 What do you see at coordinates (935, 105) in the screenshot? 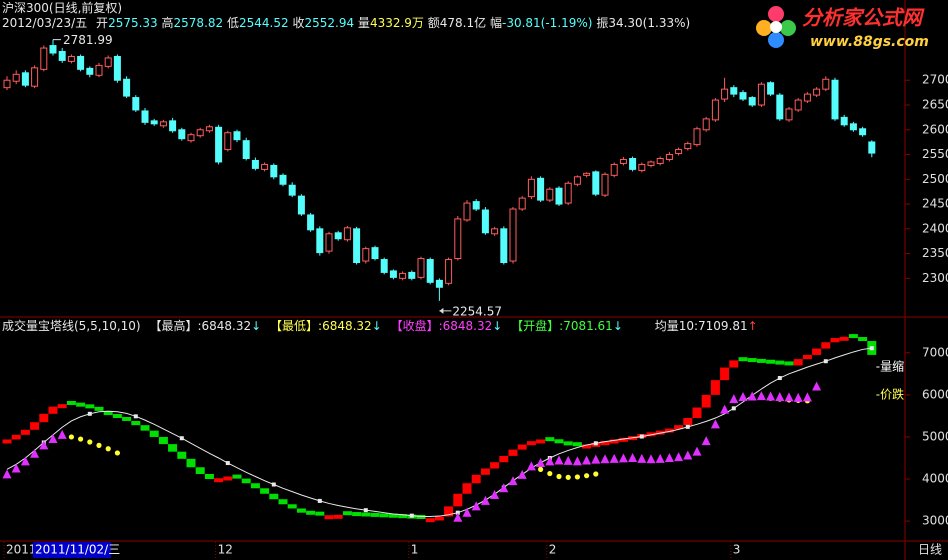
I see `y-tick-label: 2650` at bounding box center [935, 105].